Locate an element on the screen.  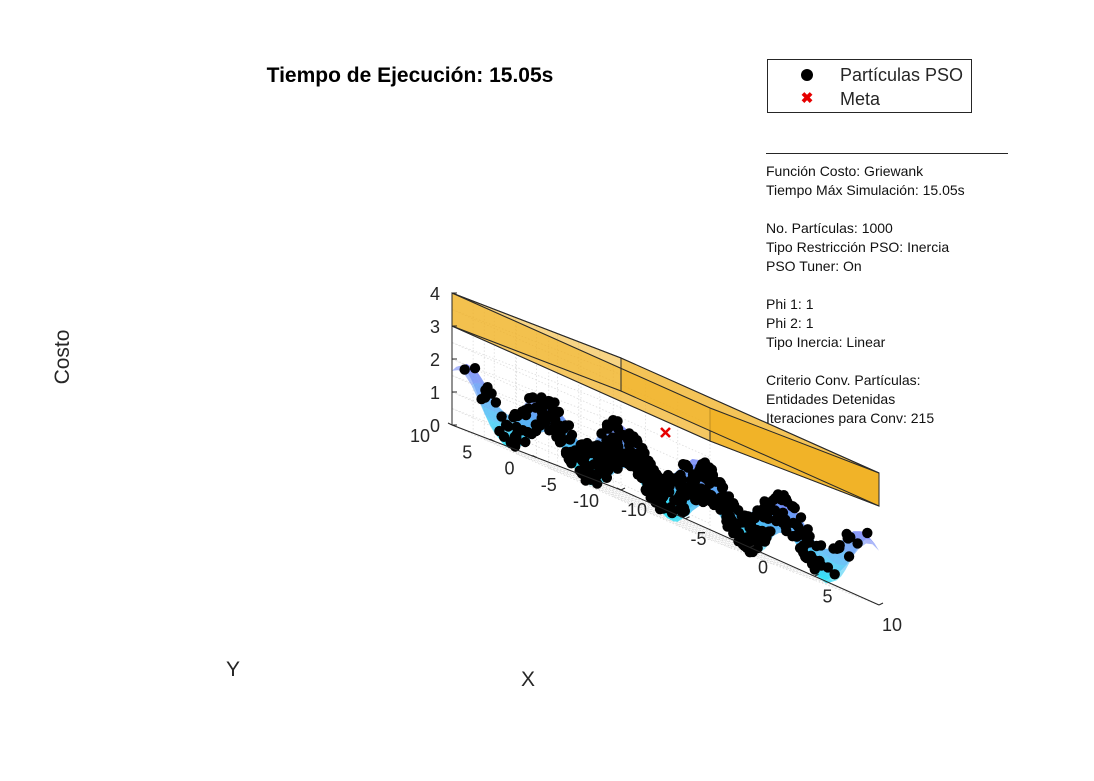
box-top-rim is located at coordinates (665, 383).